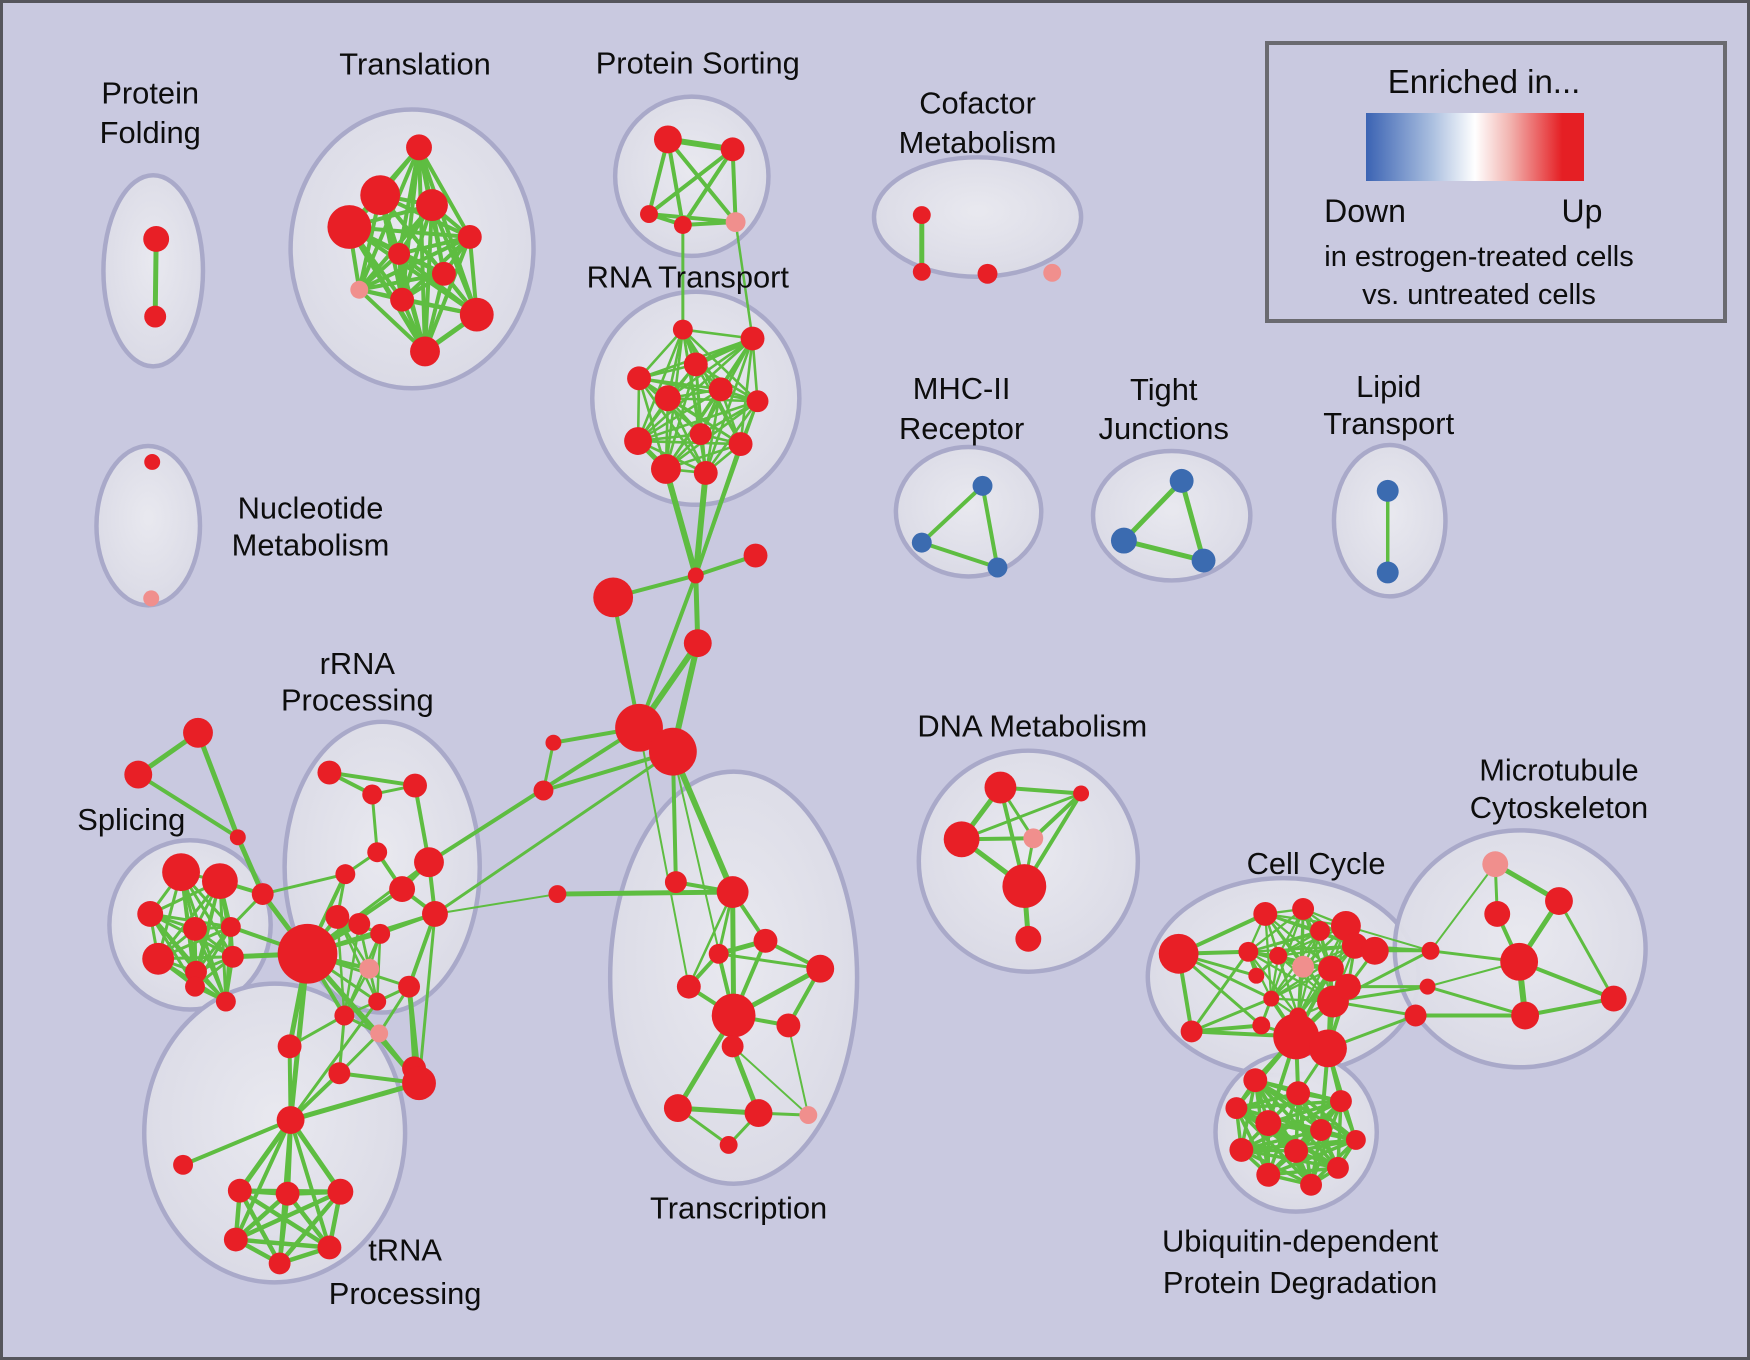 This screenshot has width=1750, height=1360. I want to click on gene-set-node-mh3, so click(997, 567).